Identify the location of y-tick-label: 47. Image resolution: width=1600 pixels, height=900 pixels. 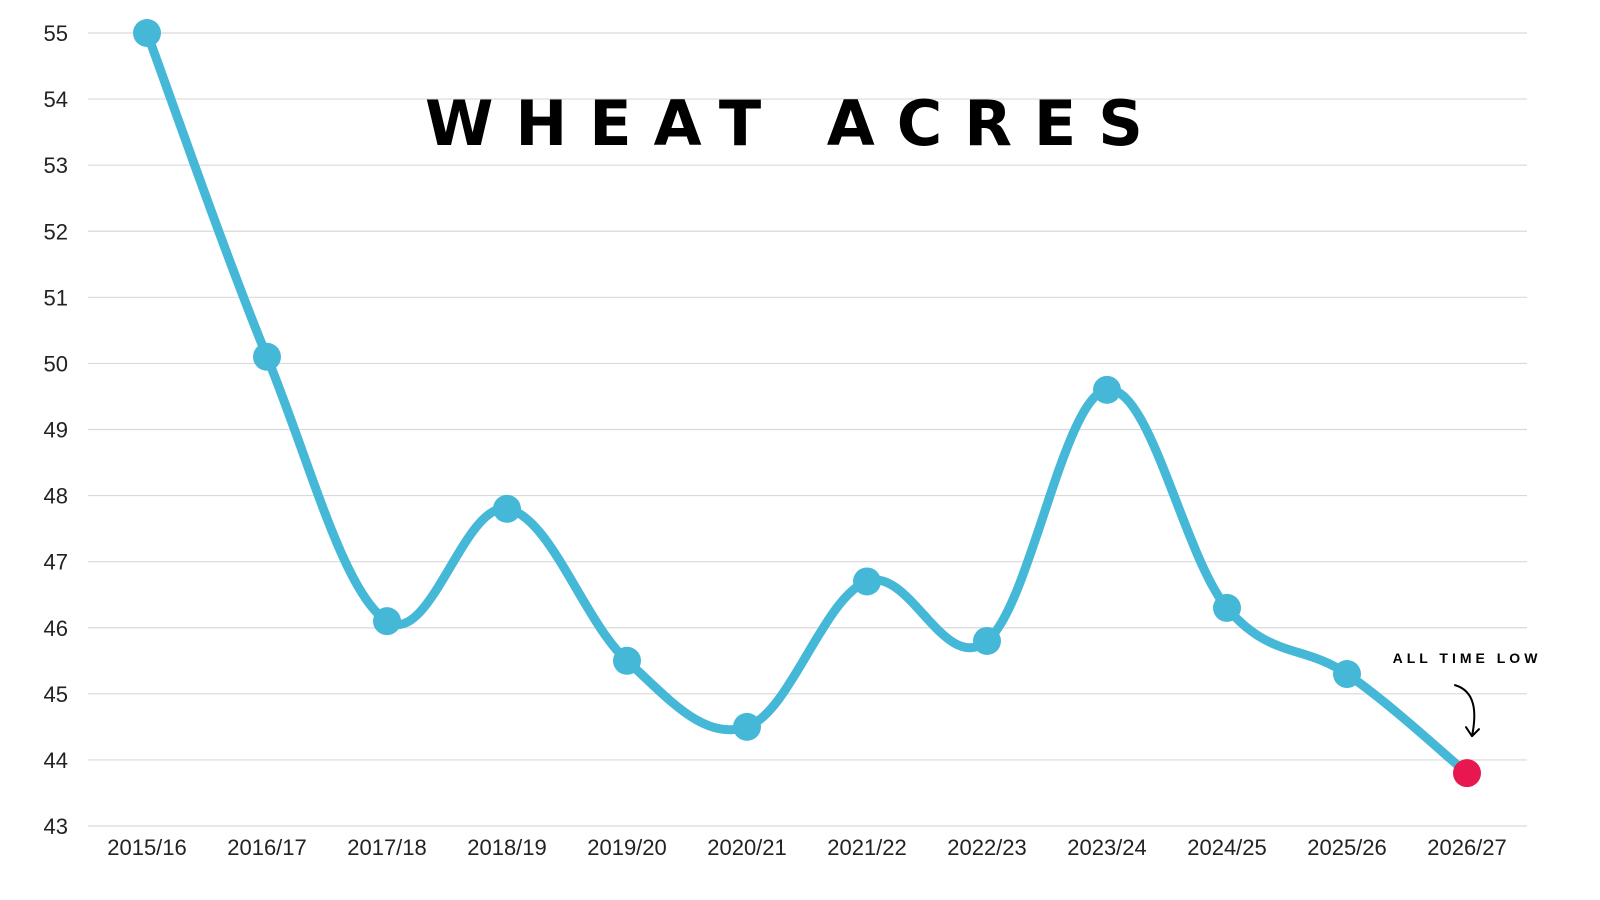
(56, 562).